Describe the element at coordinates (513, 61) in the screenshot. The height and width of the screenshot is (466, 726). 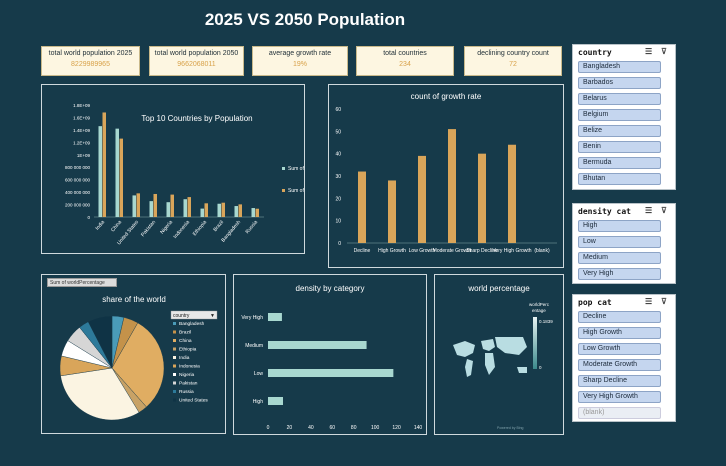
I see `kpi-card: declining country count 72` at that location.